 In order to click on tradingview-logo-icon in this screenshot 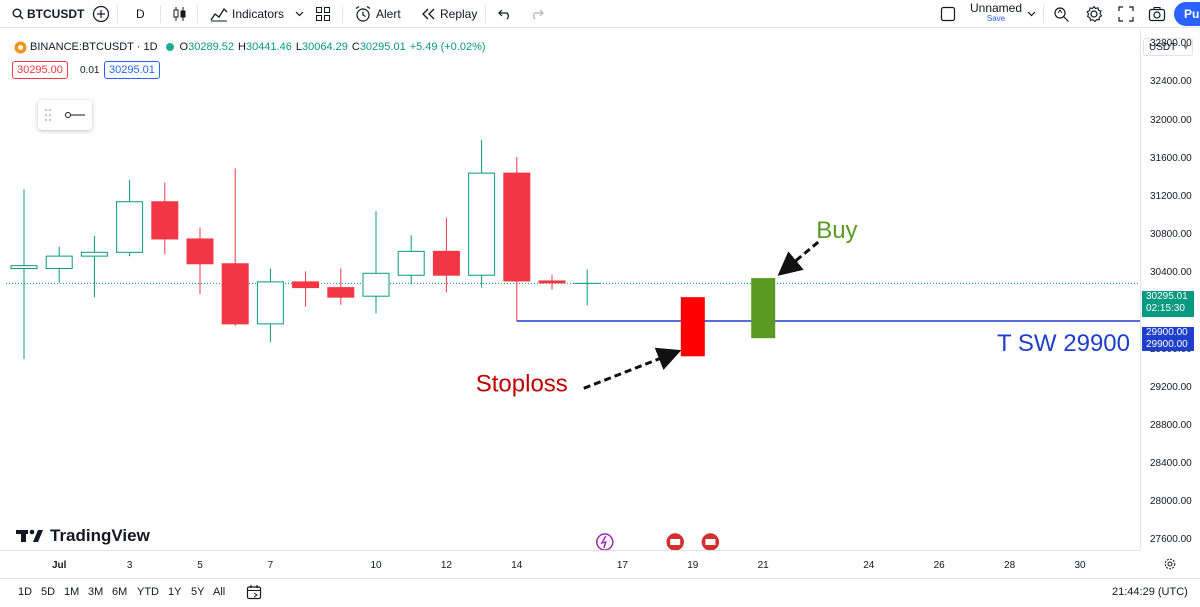, I will do `click(29, 535)`.